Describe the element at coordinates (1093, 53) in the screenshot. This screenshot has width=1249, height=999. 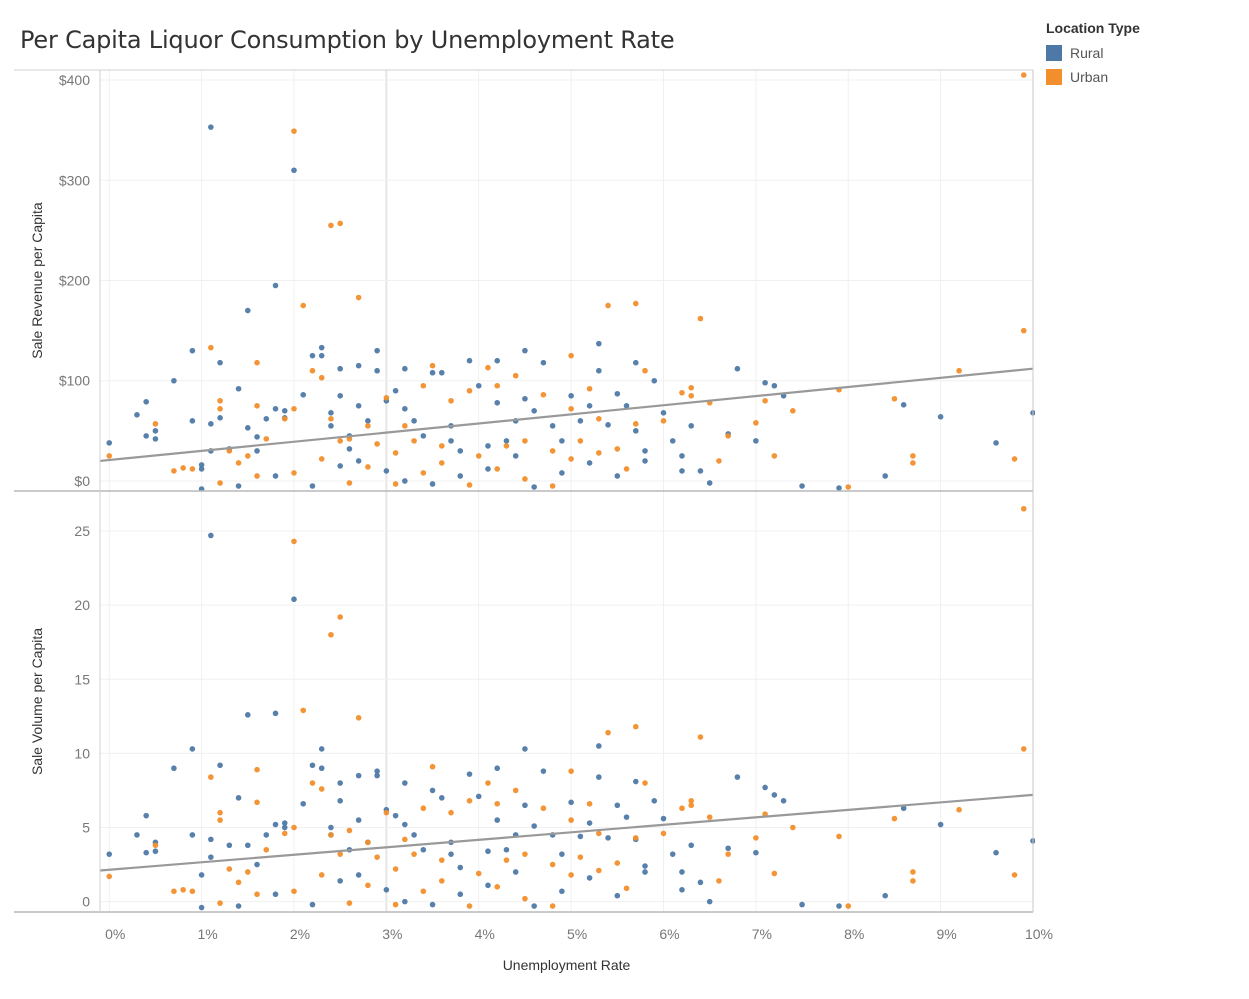
I see `legend-item-rural: Rural` at that location.